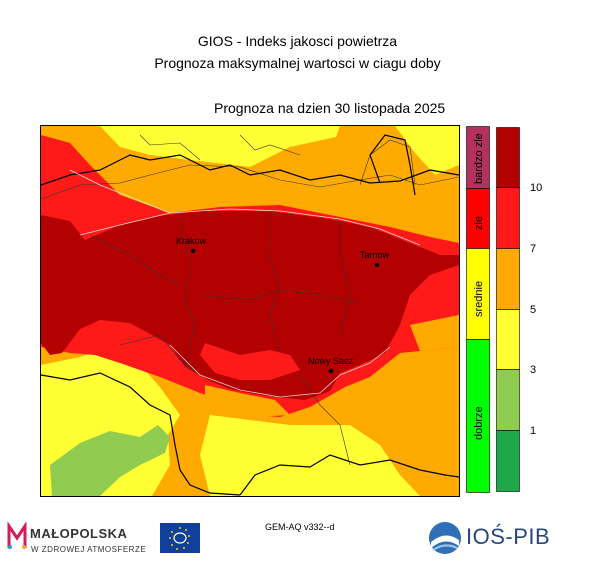 The width and height of the screenshot is (595, 566). Describe the element at coordinates (479, 223) in the screenshot. I see `legend-label-zle: zle` at that location.